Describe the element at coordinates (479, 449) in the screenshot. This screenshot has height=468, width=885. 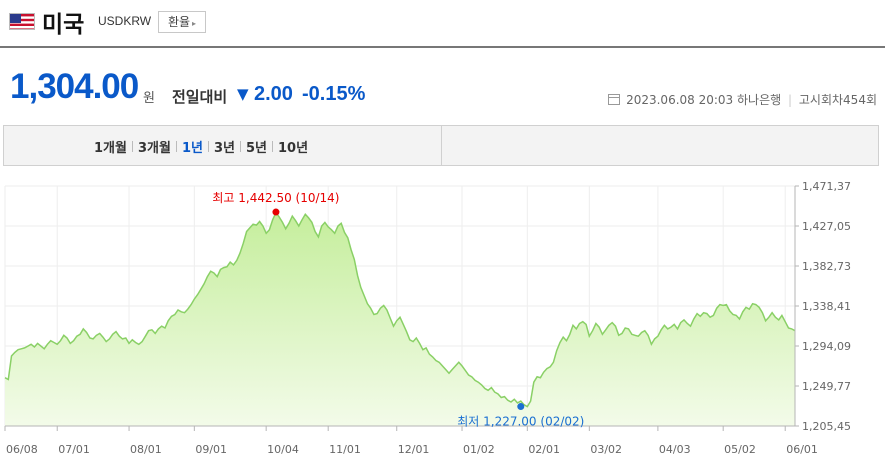
I see `x-tick-label: 01/02` at that location.